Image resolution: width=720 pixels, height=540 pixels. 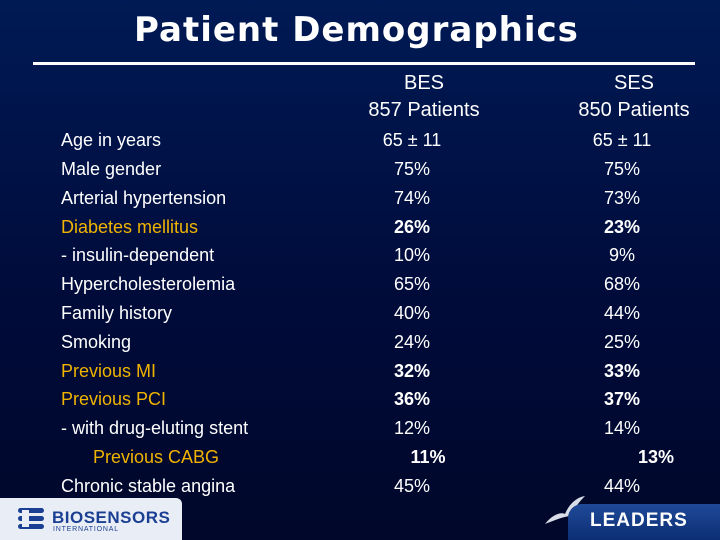 What do you see at coordinates (148, 284) in the screenshot?
I see `row-label: Hypercholesterolemia` at bounding box center [148, 284].